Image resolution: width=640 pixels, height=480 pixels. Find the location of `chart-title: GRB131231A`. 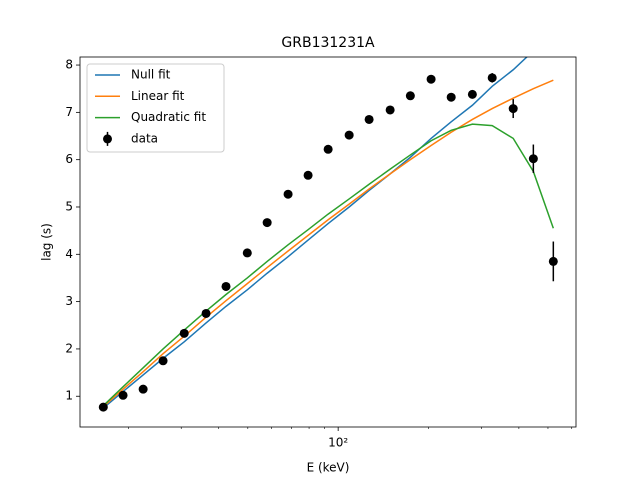

chart-title: GRB131231A is located at coordinates (328, 43).